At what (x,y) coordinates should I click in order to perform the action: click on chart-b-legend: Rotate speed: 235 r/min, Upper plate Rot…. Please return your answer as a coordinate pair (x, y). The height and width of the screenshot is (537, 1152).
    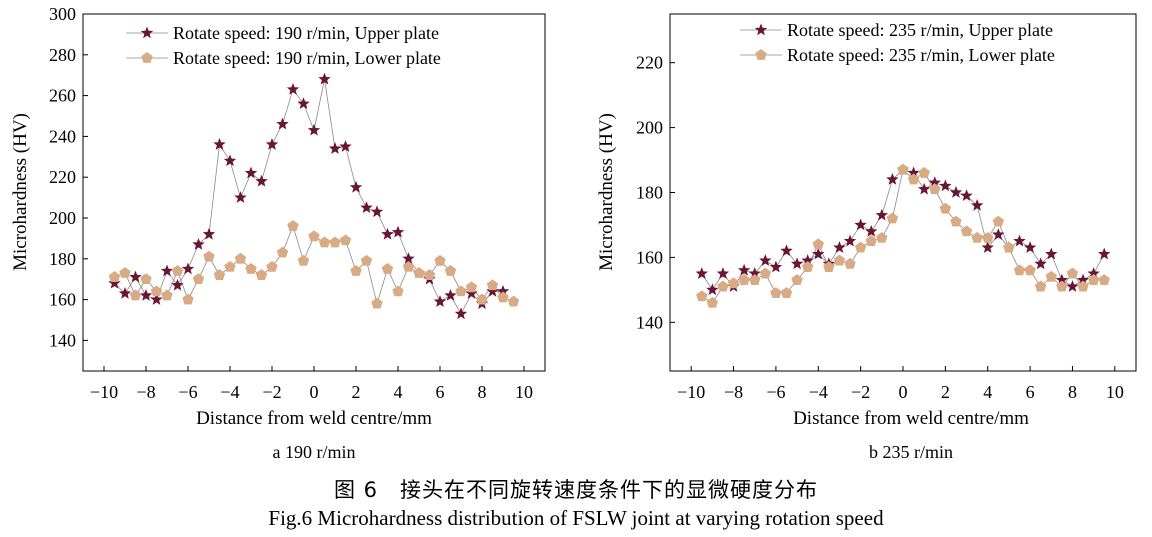
    Looking at the image, I should click on (897, 42).